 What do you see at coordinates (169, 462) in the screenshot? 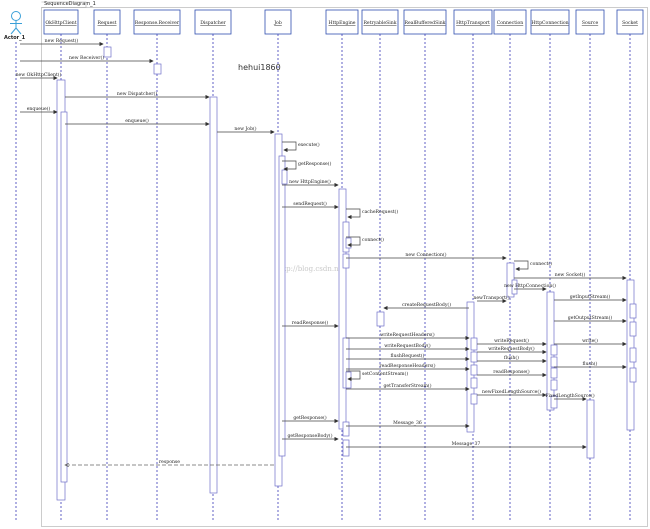
I see `message-label: response` at bounding box center [169, 462].